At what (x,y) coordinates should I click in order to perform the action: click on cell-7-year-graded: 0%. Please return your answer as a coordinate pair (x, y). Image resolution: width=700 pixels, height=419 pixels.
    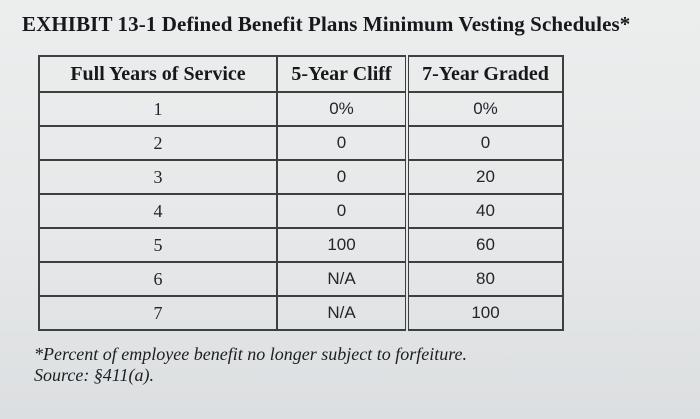
    Looking at the image, I should click on (484, 109).